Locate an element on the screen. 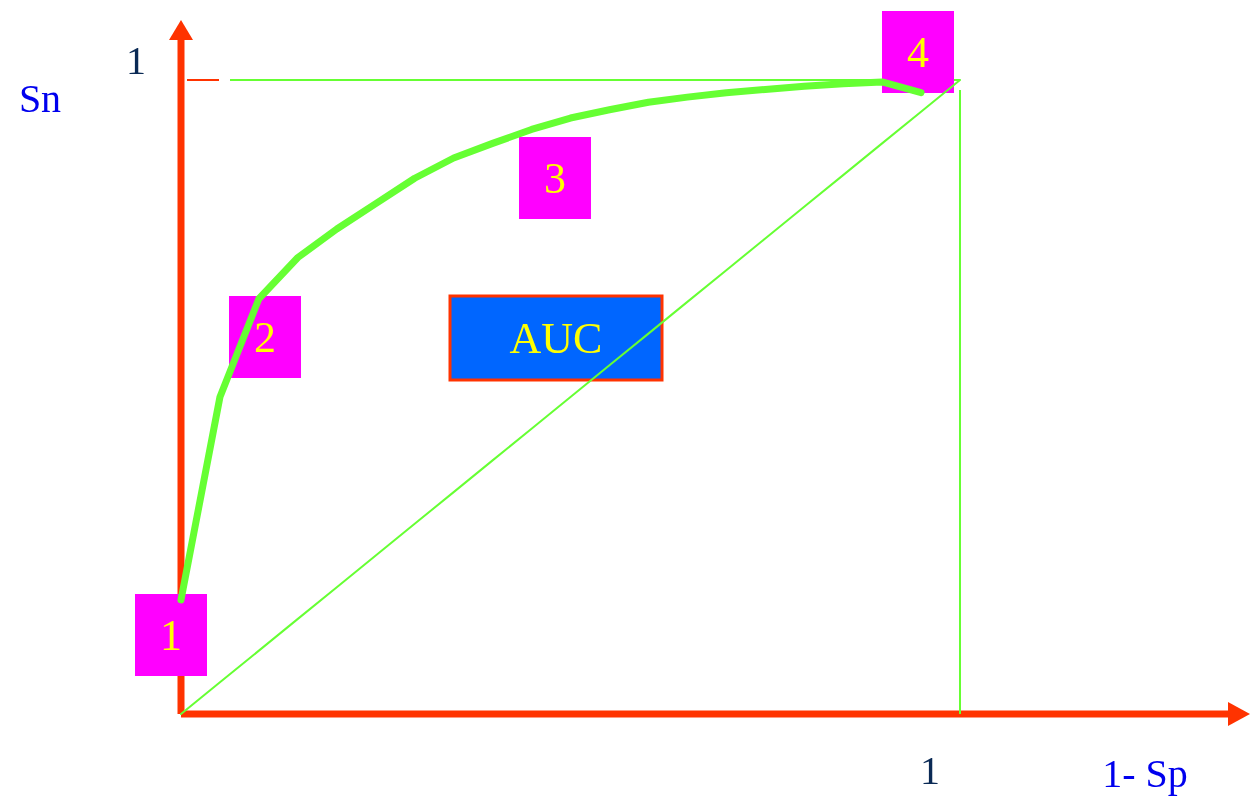  y-axis-title: Sn is located at coordinates (40, 98).